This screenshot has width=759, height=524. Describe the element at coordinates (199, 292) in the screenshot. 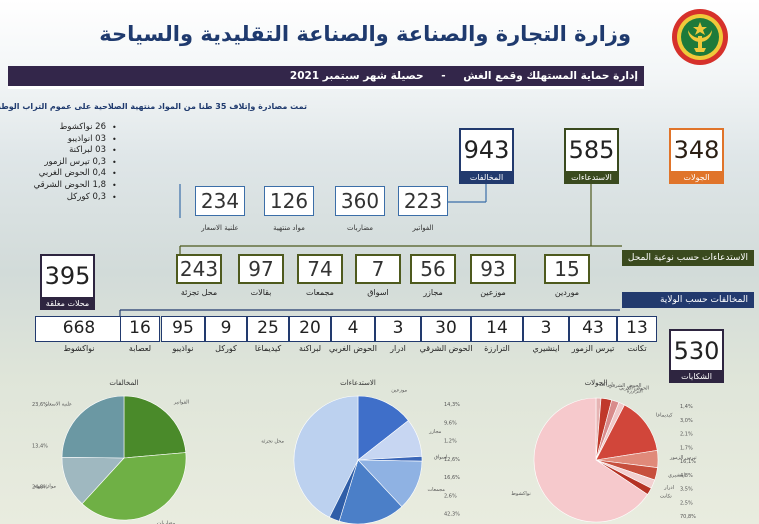

I see `summons-place-label: محل تجزئة` at that location.